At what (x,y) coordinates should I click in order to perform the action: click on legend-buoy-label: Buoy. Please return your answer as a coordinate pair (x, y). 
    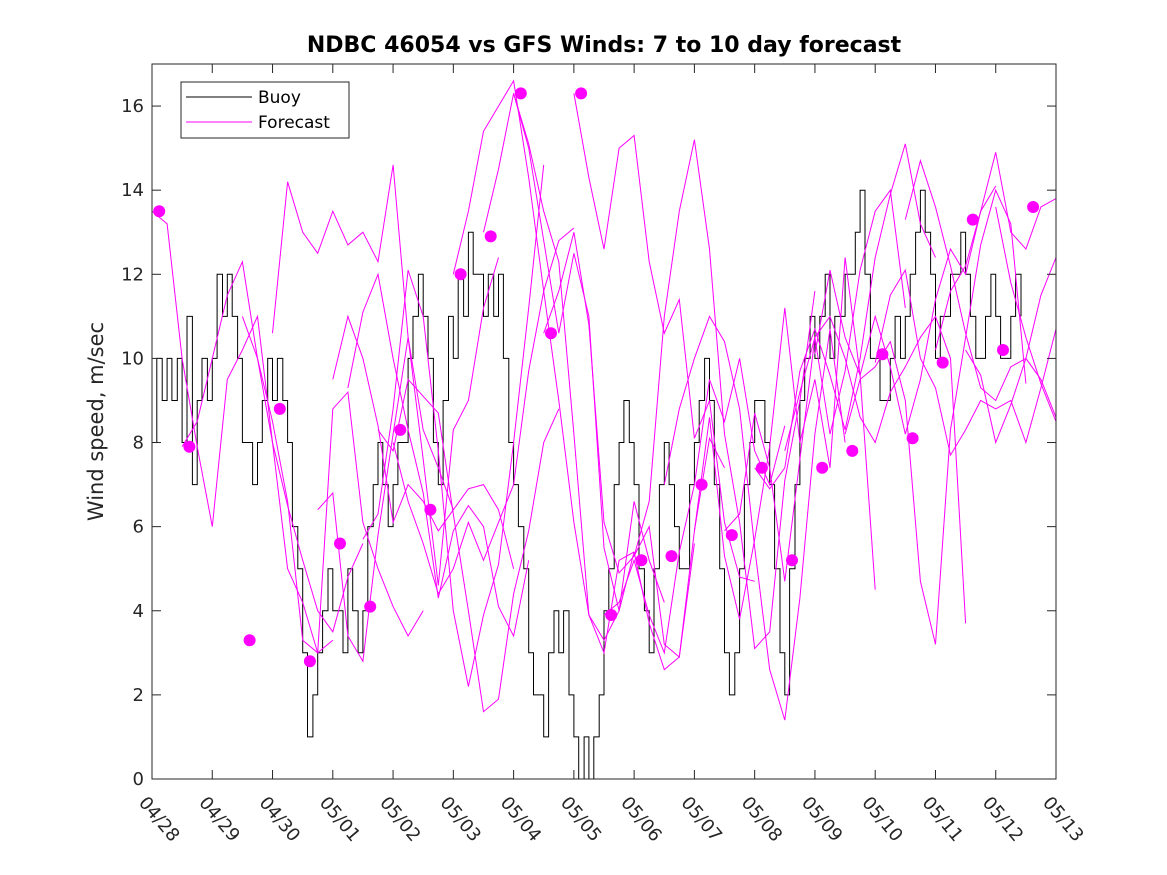
    Looking at the image, I should click on (279, 98).